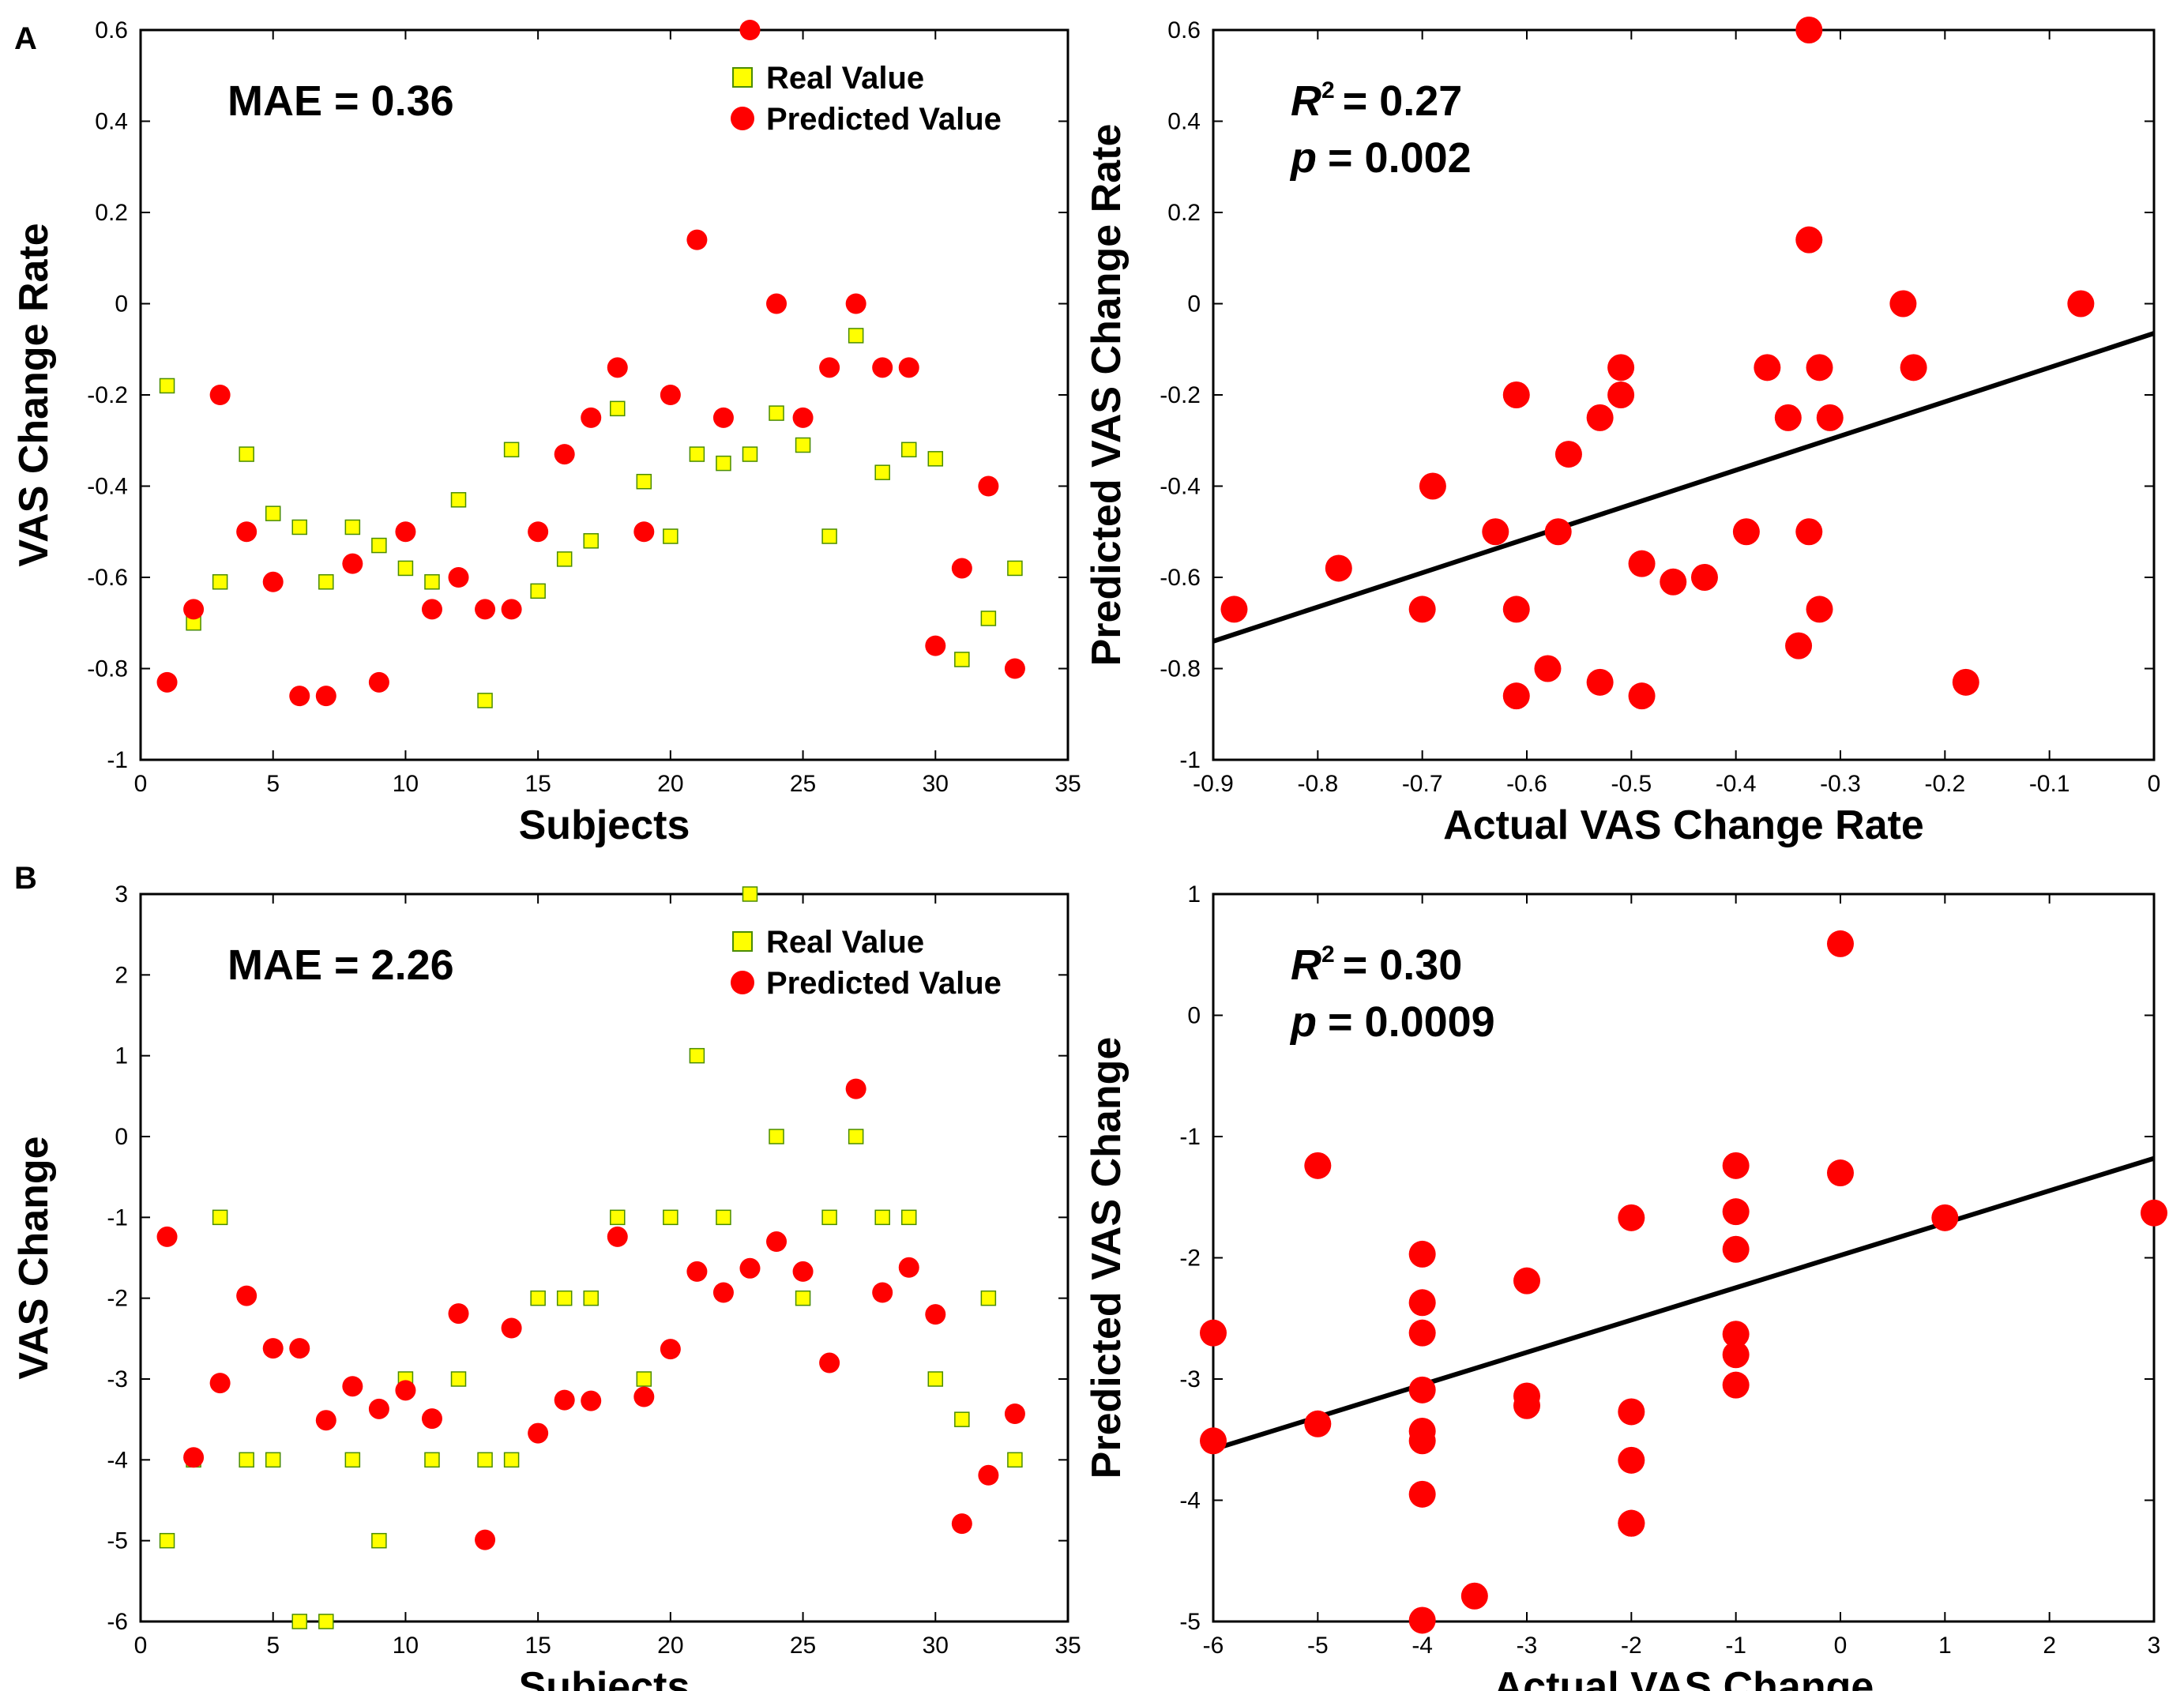 The width and height of the screenshot is (2184, 1691). What do you see at coordinates (1303, 1022) in the screenshot?
I see `p-symbol: p` at bounding box center [1303, 1022].